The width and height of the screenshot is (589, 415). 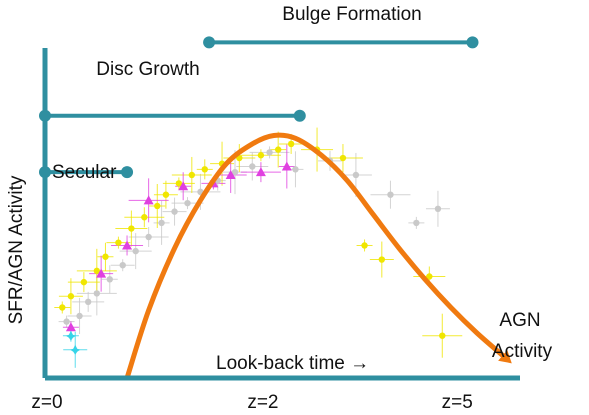 What do you see at coordinates (84, 172) in the screenshot?
I see `phase-label: Secular` at bounding box center [84, 172].